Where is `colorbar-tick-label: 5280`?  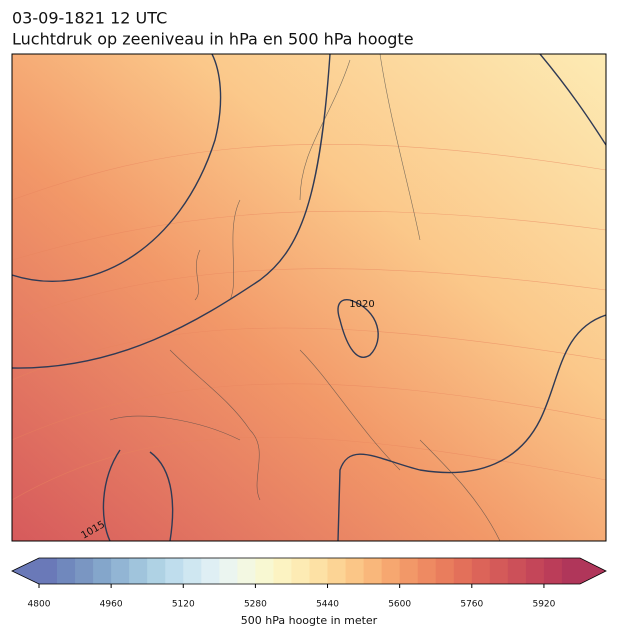
colorbar-tick-label: 5280 is located at coordinates (255, 605).